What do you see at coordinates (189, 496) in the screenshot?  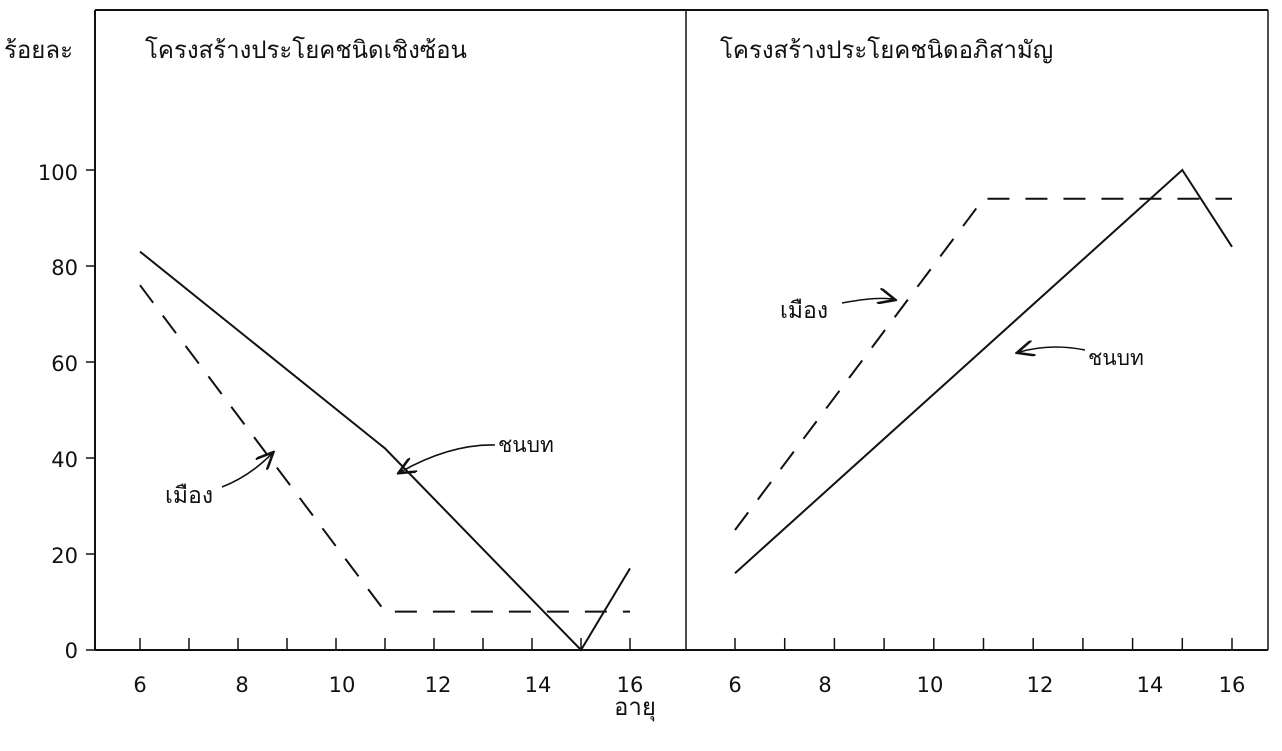 I see `annotation-urban-left: เมือง` at bounding box center [189, 496].